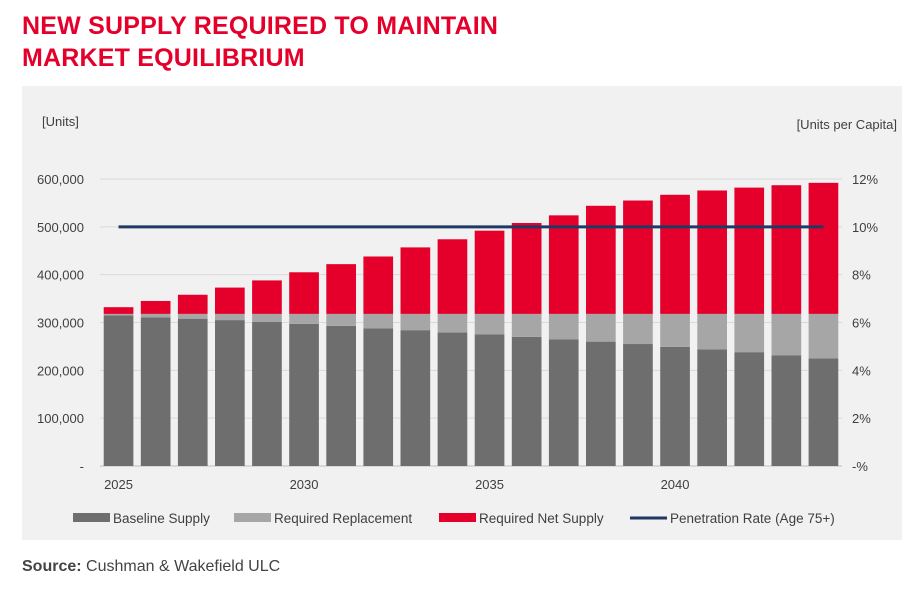 This screenshot has width=924, height=597. Describe the element at coordinates (304, 484) in the screenshot. I see `x-tick-label: 2030` at that location.